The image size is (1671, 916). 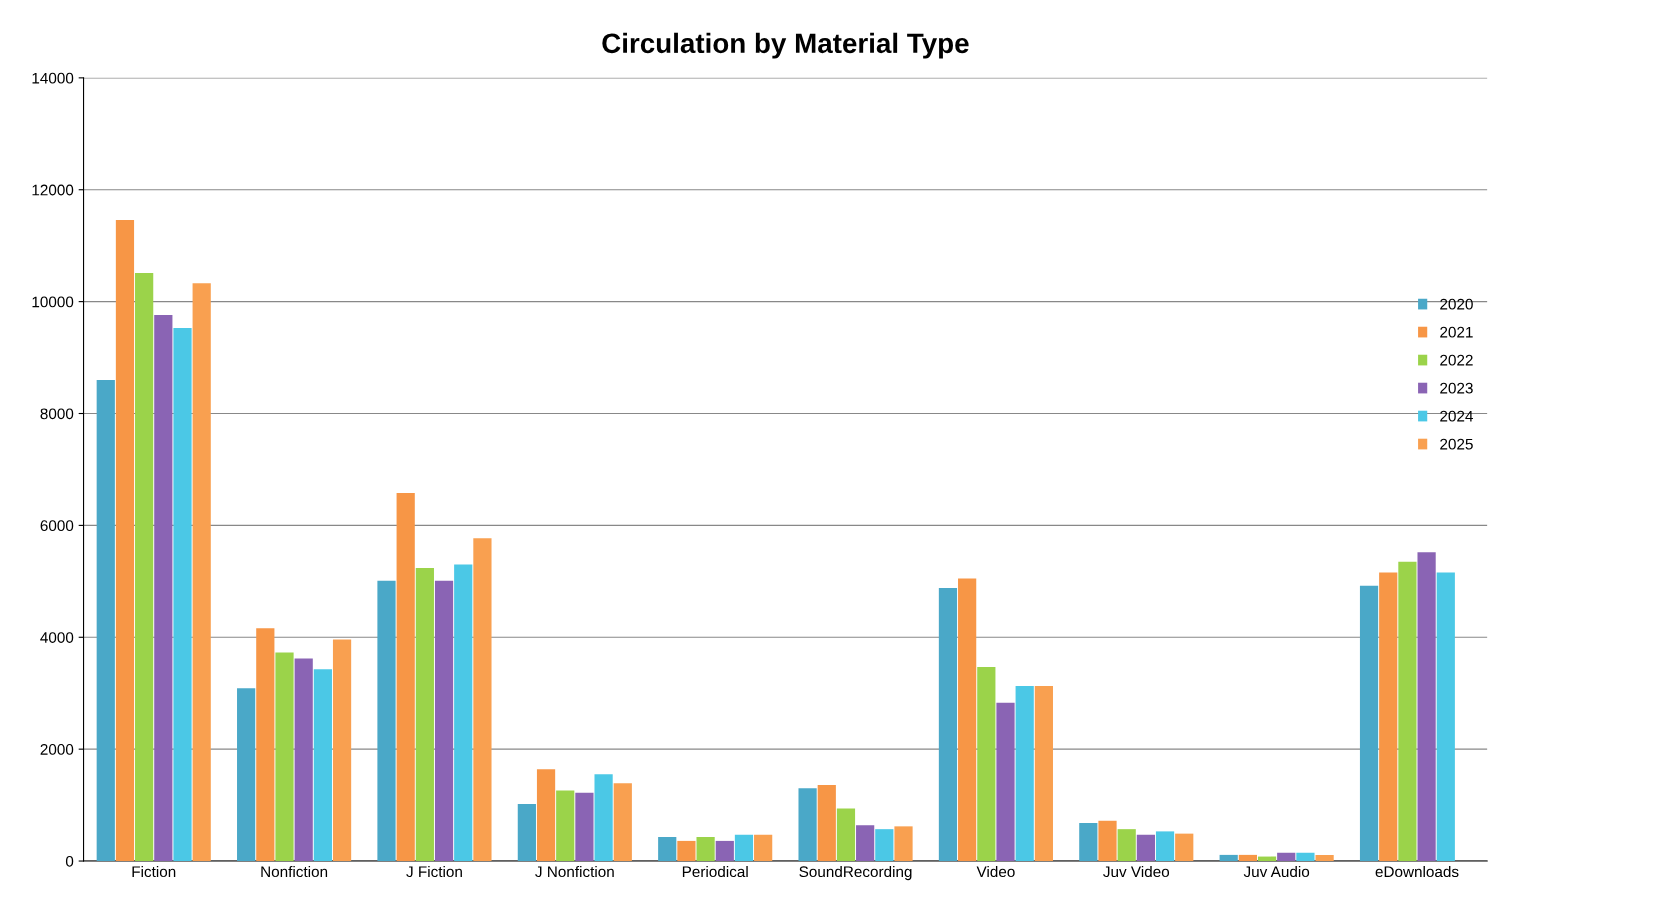 I want to click on x-tick-label: SoundRecording, so click(x=855, y=873).